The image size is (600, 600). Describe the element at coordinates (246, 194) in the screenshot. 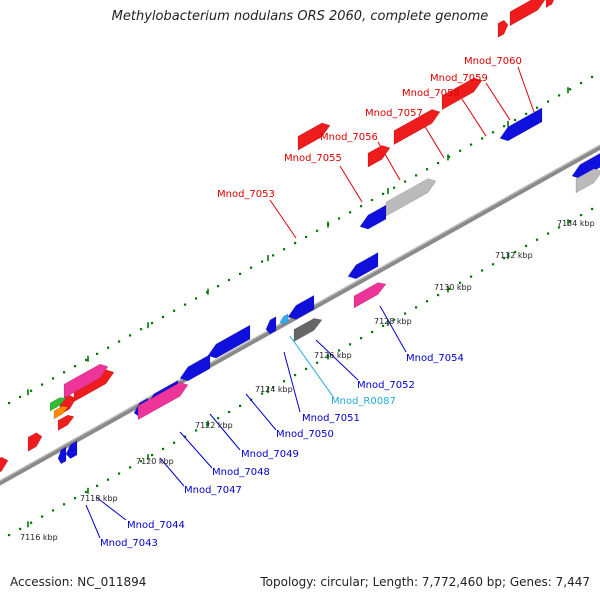

I see `gene-label: Mnod_7053` at that location.